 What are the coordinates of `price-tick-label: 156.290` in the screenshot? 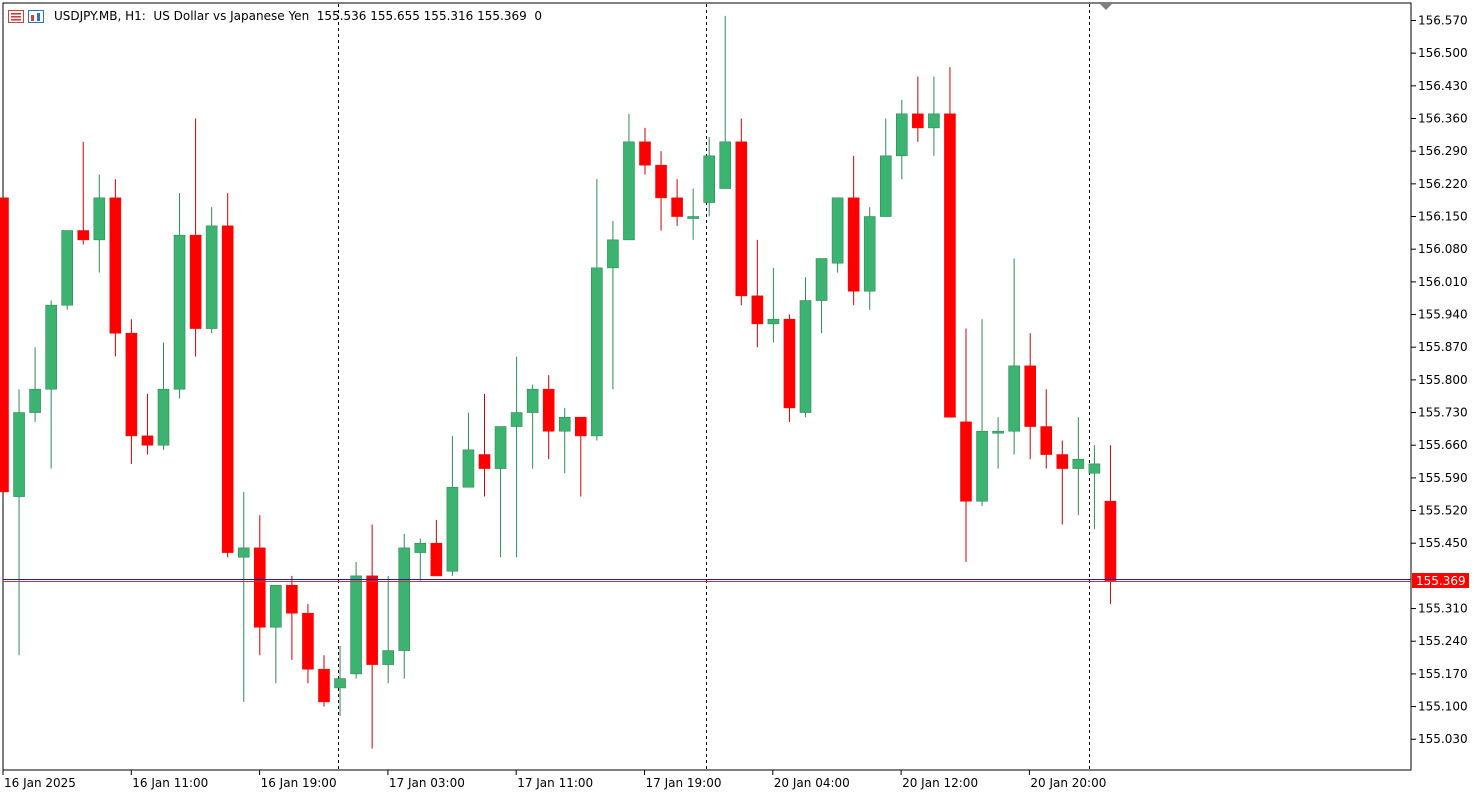 It's located at (1443, 151).